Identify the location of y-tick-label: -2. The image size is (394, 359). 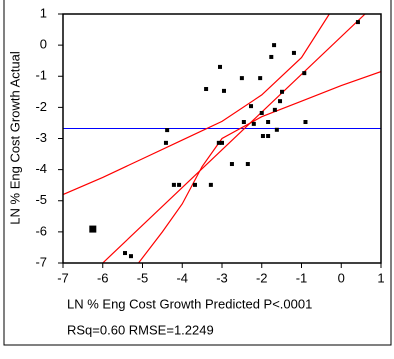
(41, 106).